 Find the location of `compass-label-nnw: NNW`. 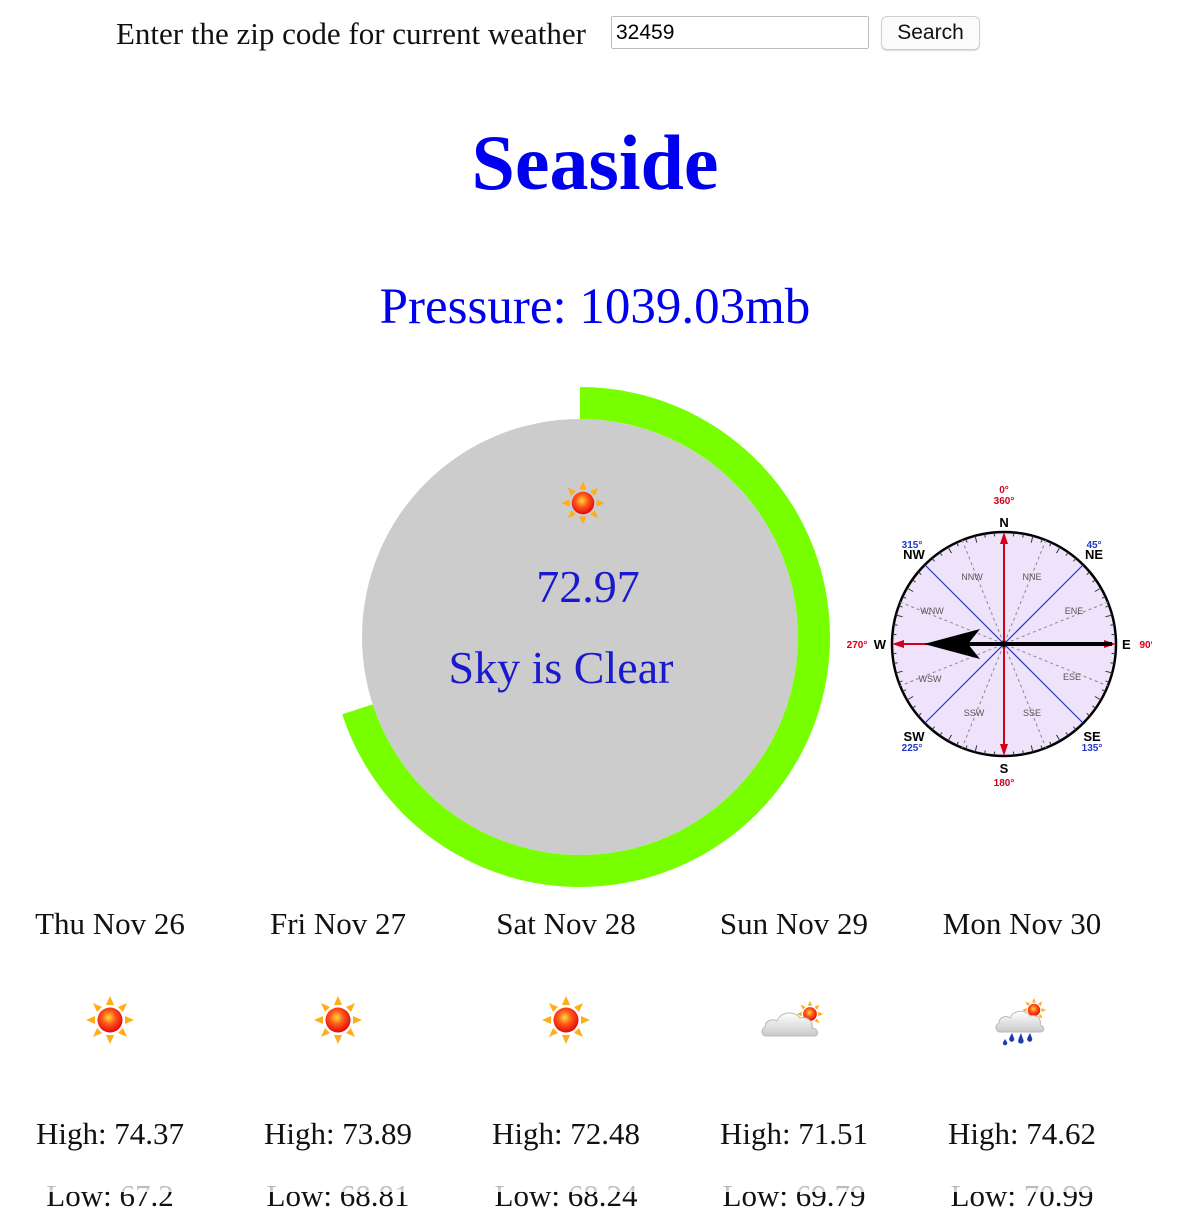

compass-label-nnw: NNW is located at coordinates (972, 577).